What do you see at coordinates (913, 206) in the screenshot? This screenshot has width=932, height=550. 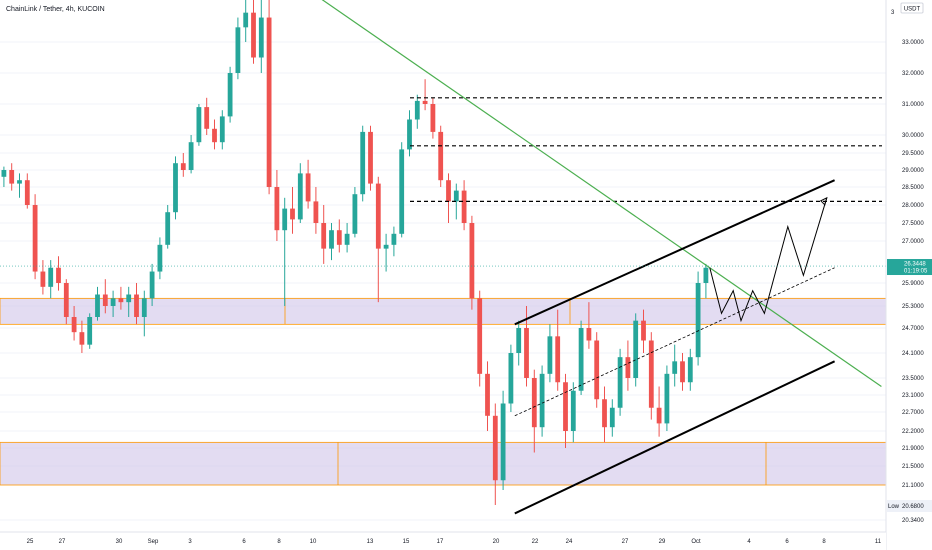 I see `price-tick-label: 28.0000` at bounding box center [913, 206].